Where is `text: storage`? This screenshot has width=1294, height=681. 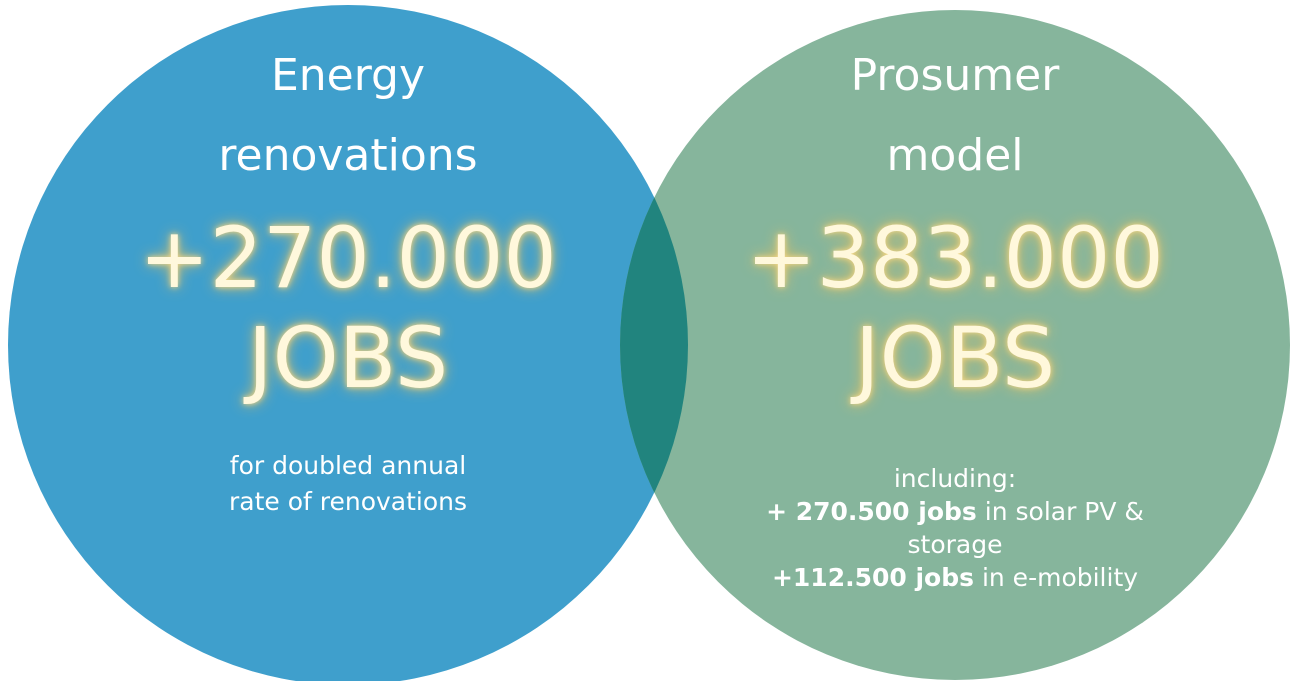
text: storage is located at coordinates (955, 544).